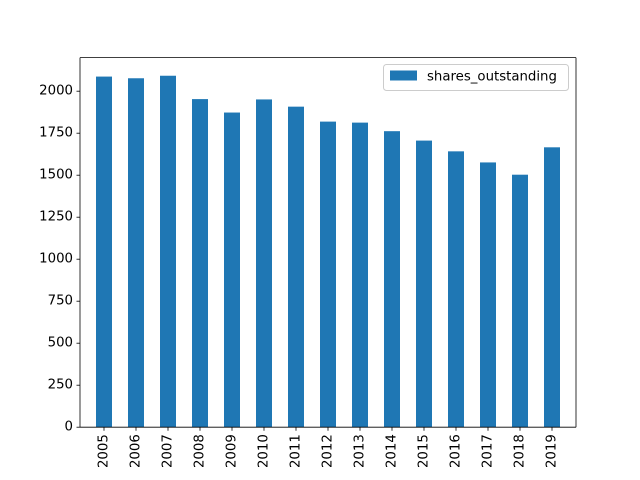 Image resolution: width=640 pixels, height=480 pixels. I want to click on x-tick-label: 2010, so click(264, 451).